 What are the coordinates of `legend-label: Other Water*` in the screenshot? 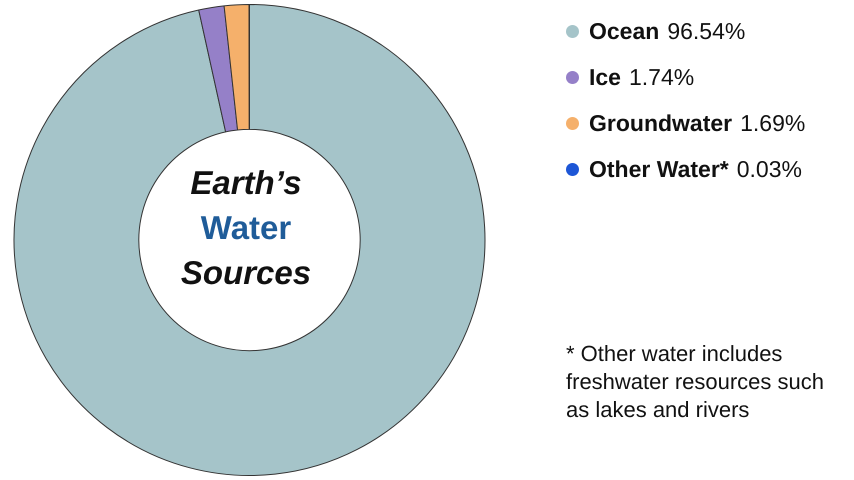 It's located at (659, 169).